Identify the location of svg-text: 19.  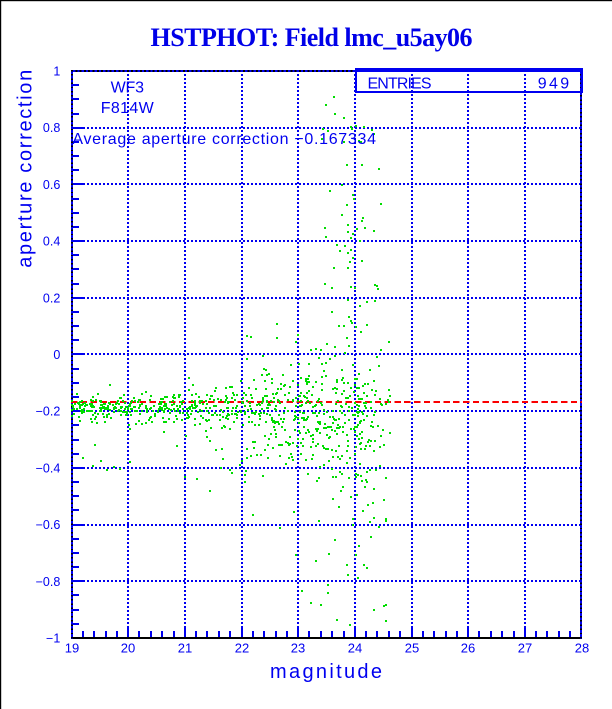
(72, 648).